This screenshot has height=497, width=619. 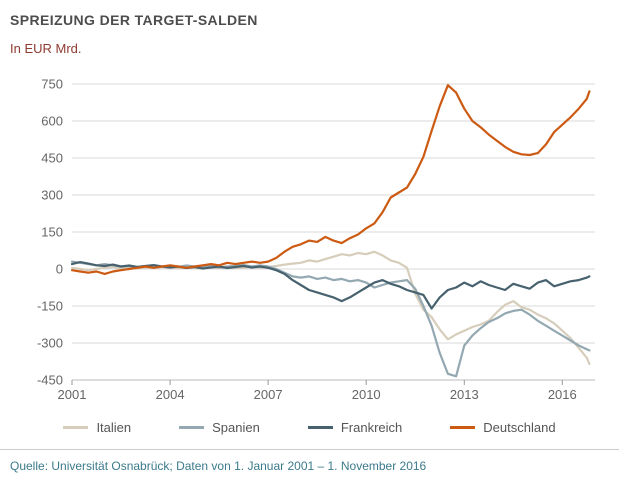 I want to click on chart-legend: Italien Spanien Frankreich Deutschland, so click(x=309, y=427).